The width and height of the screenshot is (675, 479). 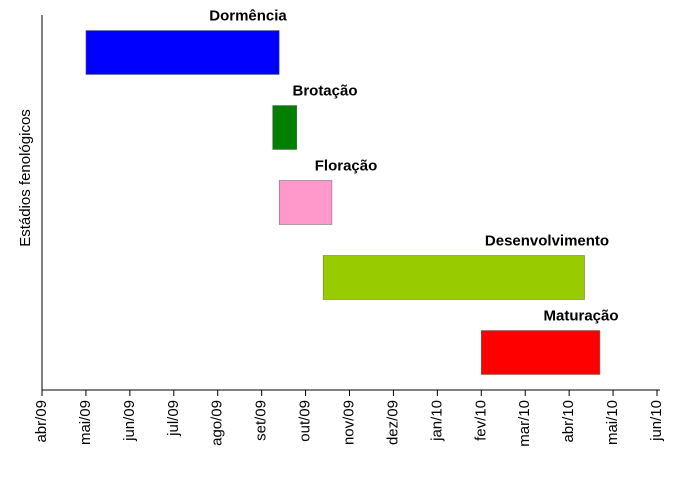 What do you see at coordinates (85, 422) in the screenshot?
I see `x-tick-label: mai/09` at bounding box center [85, 422].